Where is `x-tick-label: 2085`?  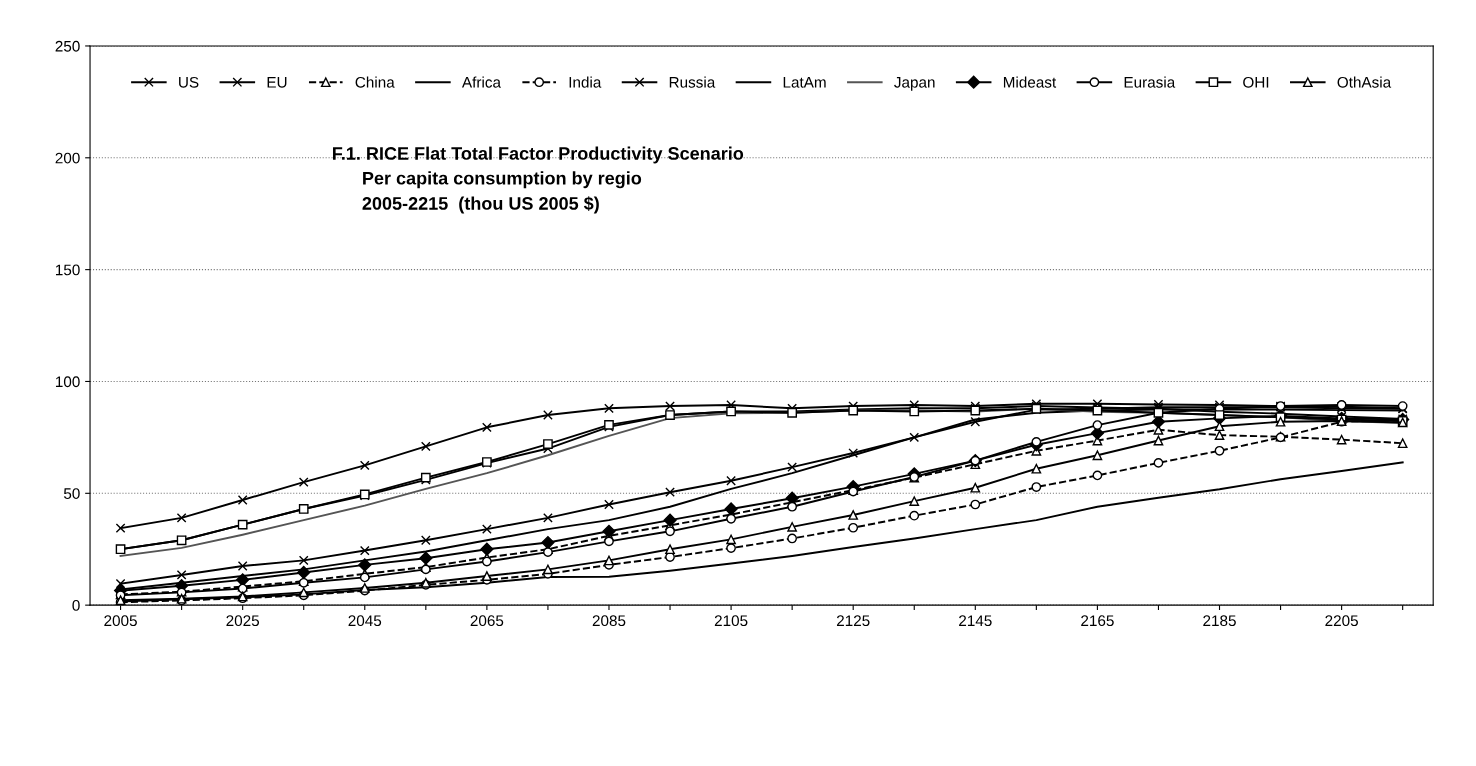 x-tick-label: 2085 is located at coordinates (609, 621).